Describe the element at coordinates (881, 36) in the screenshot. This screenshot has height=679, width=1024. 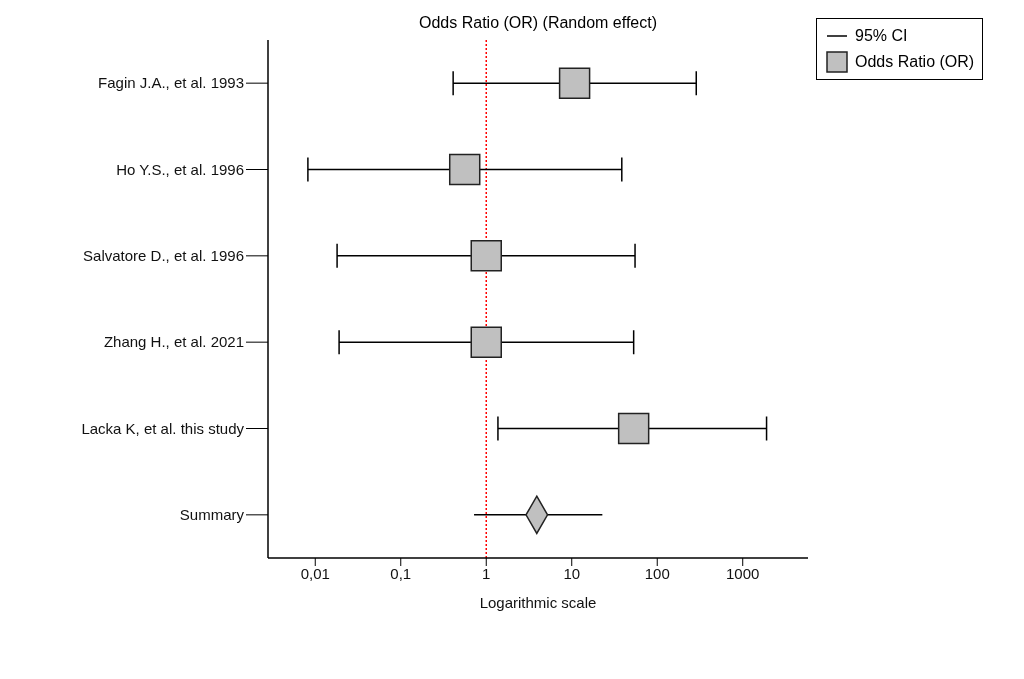
I see `text: 95% CI` at that location.